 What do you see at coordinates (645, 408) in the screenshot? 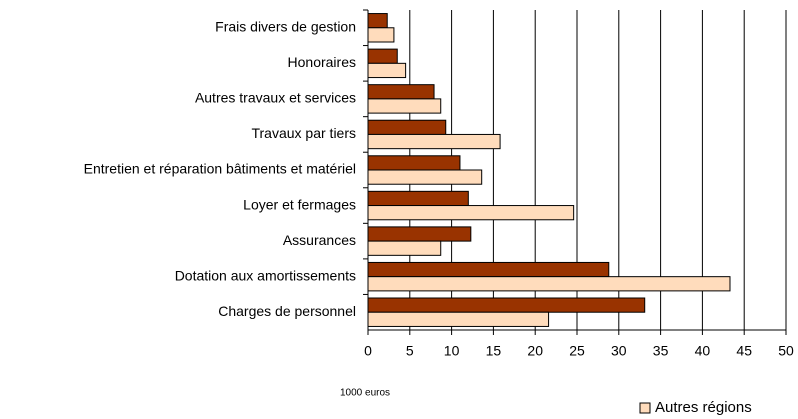
I see `legend-swatch` at bounding box center [645, 408].